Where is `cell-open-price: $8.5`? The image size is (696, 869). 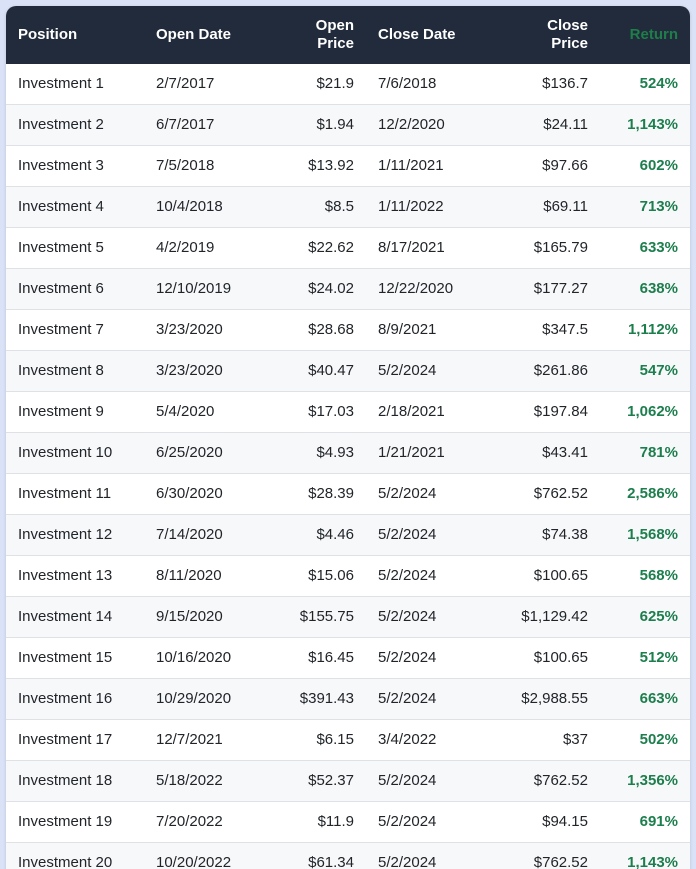 cell-open-price: $8.5 is located at coordinates (322, 207).